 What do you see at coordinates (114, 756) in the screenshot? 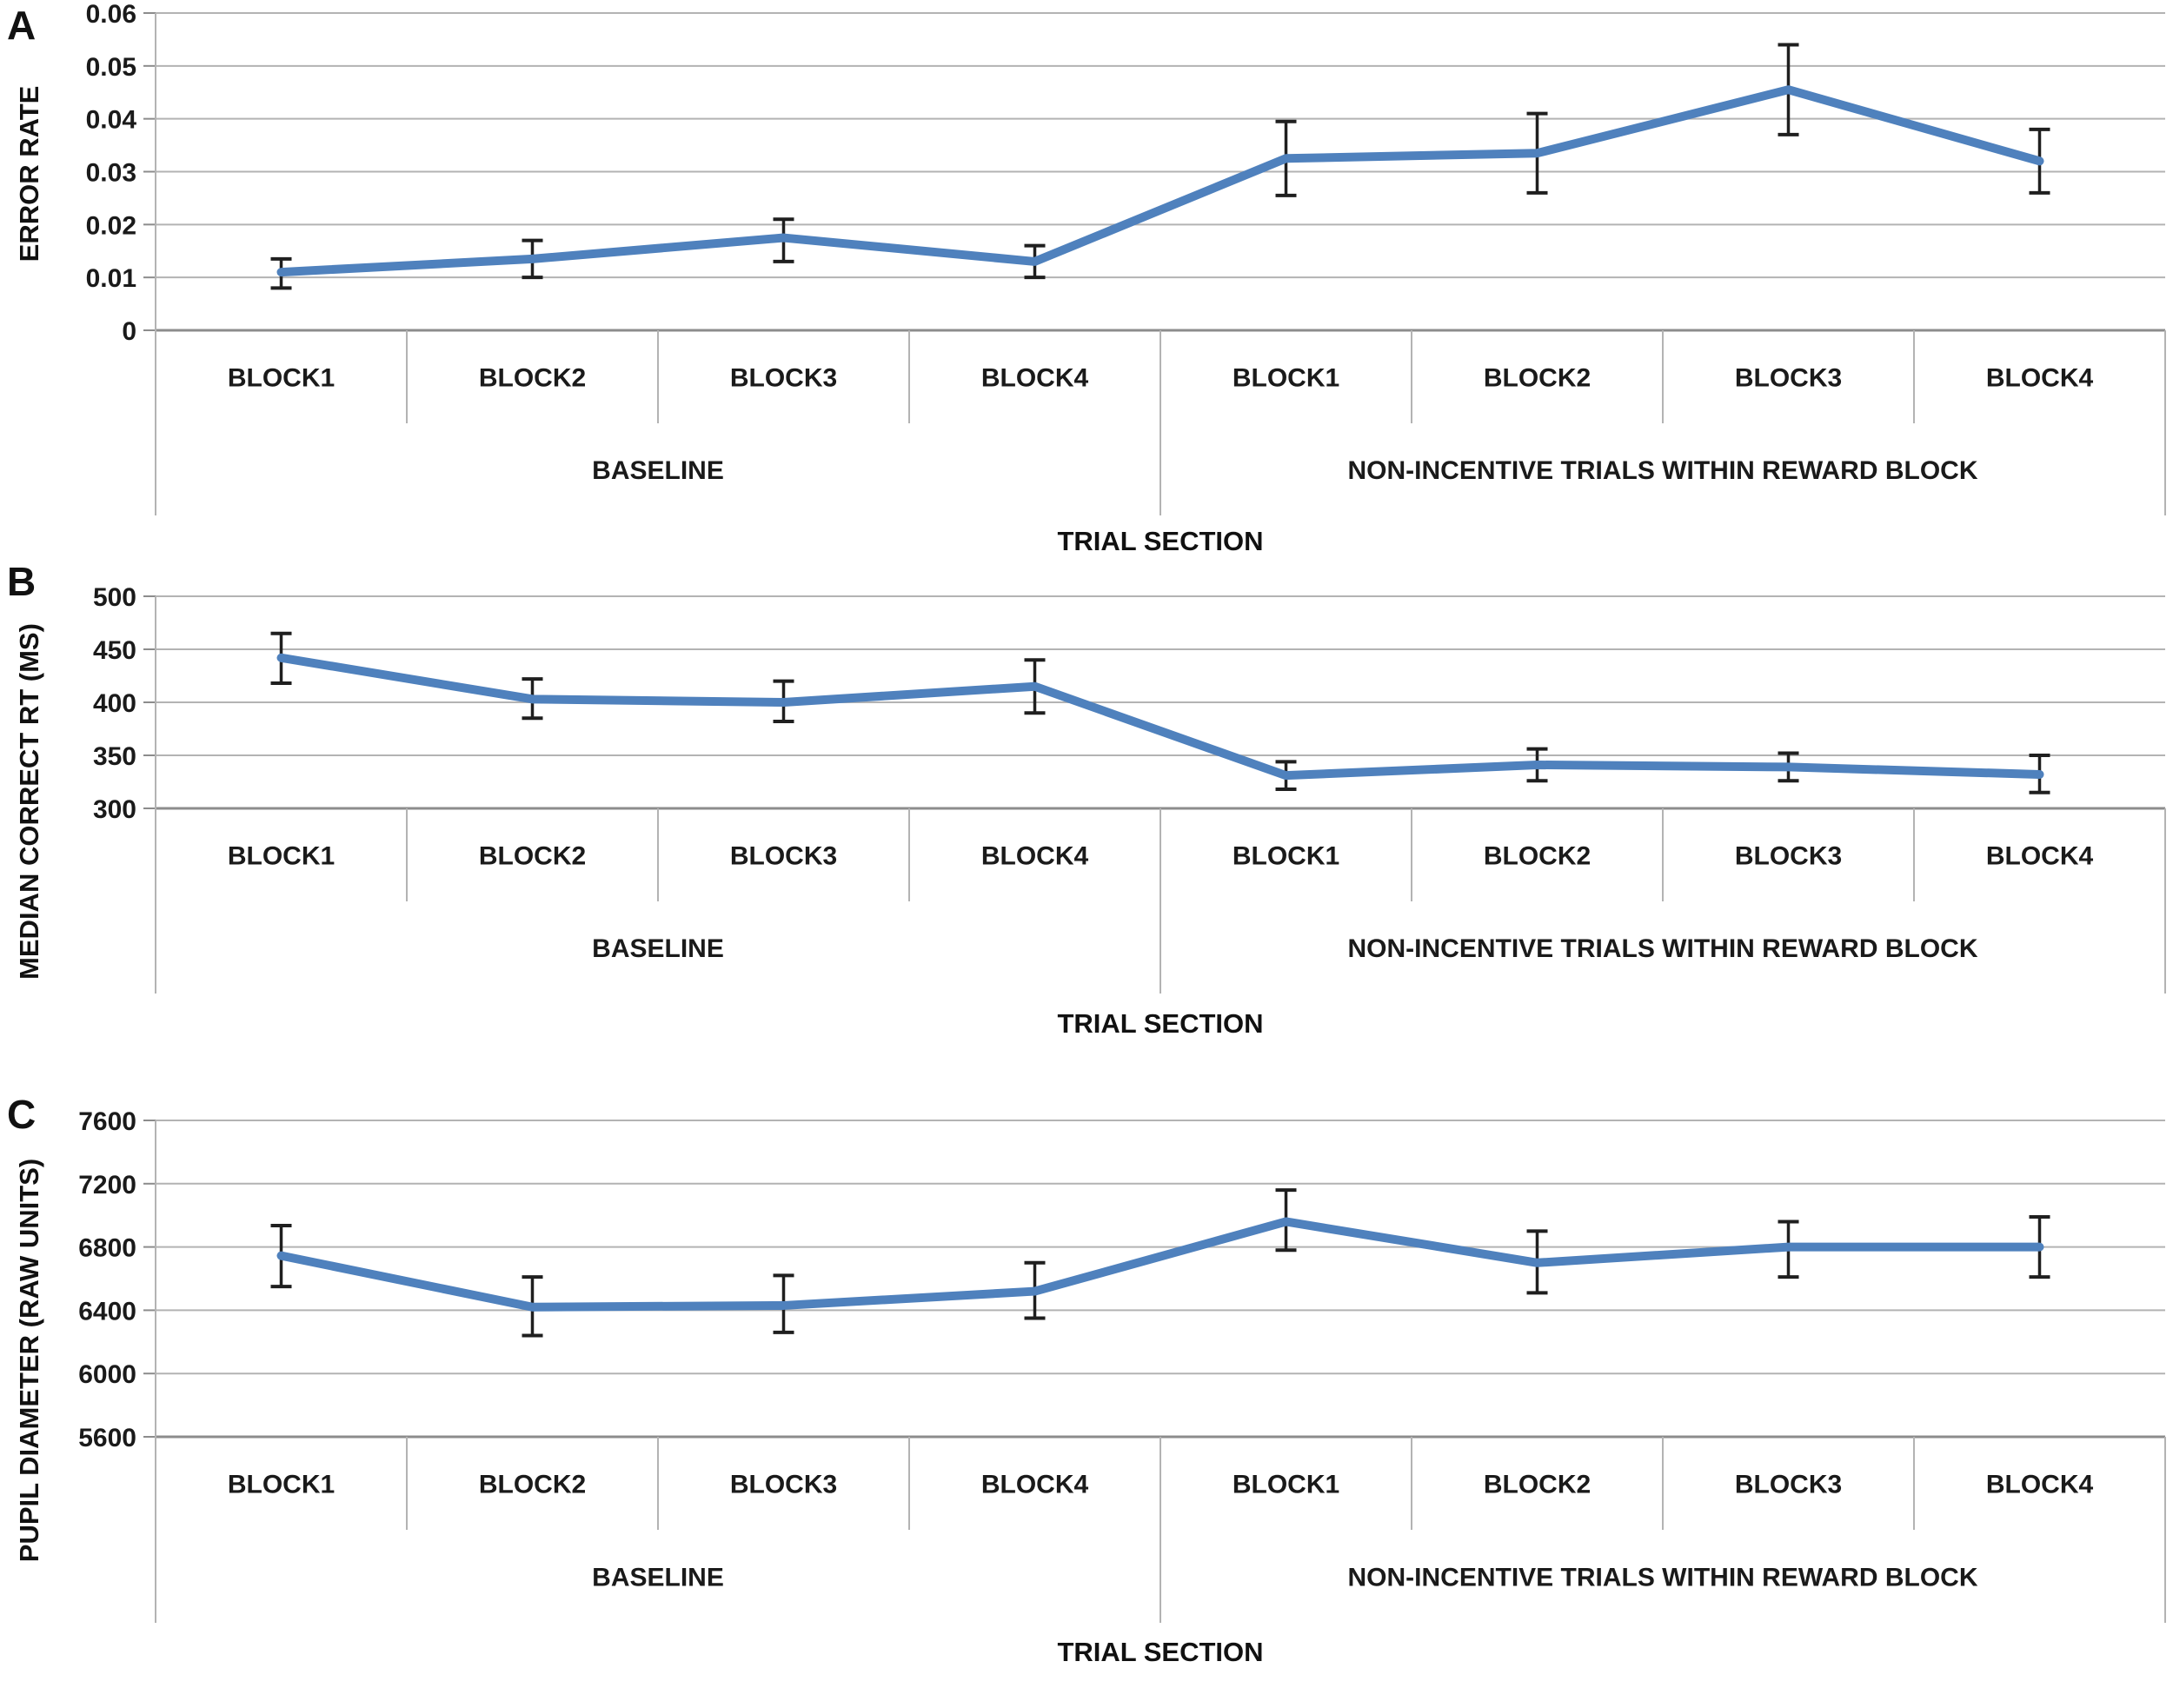
I see `y-tick-label: 350` at bounding box center [114, 756].